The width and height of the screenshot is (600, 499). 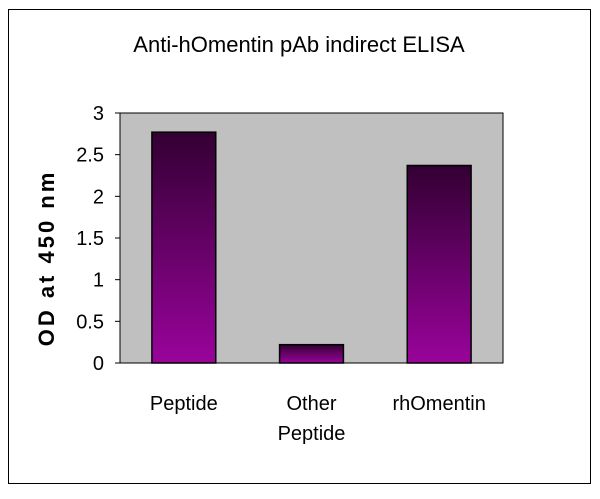 What do you see at coordinates (438, 404) in the screenshot?
I see `x-category-label: rhOmentin` at bounding box center [438, 404].